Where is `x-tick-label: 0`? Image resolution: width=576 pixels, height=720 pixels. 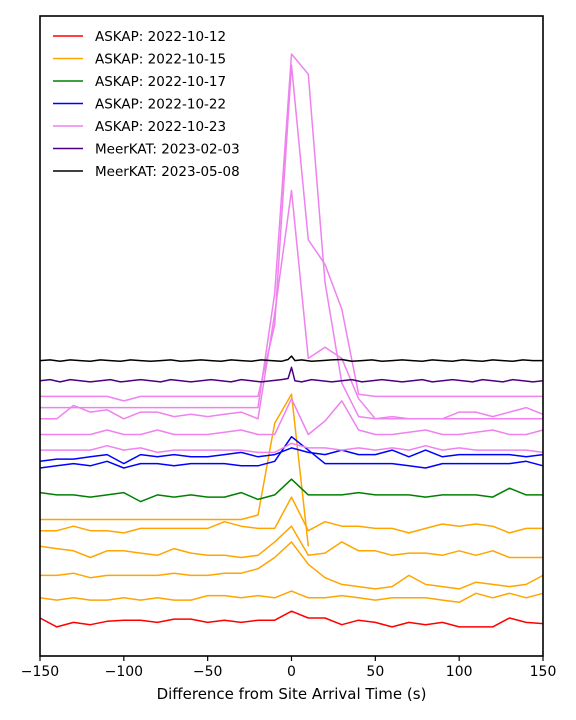
x-tick-label: 0 is located at coordinates (291, 672).